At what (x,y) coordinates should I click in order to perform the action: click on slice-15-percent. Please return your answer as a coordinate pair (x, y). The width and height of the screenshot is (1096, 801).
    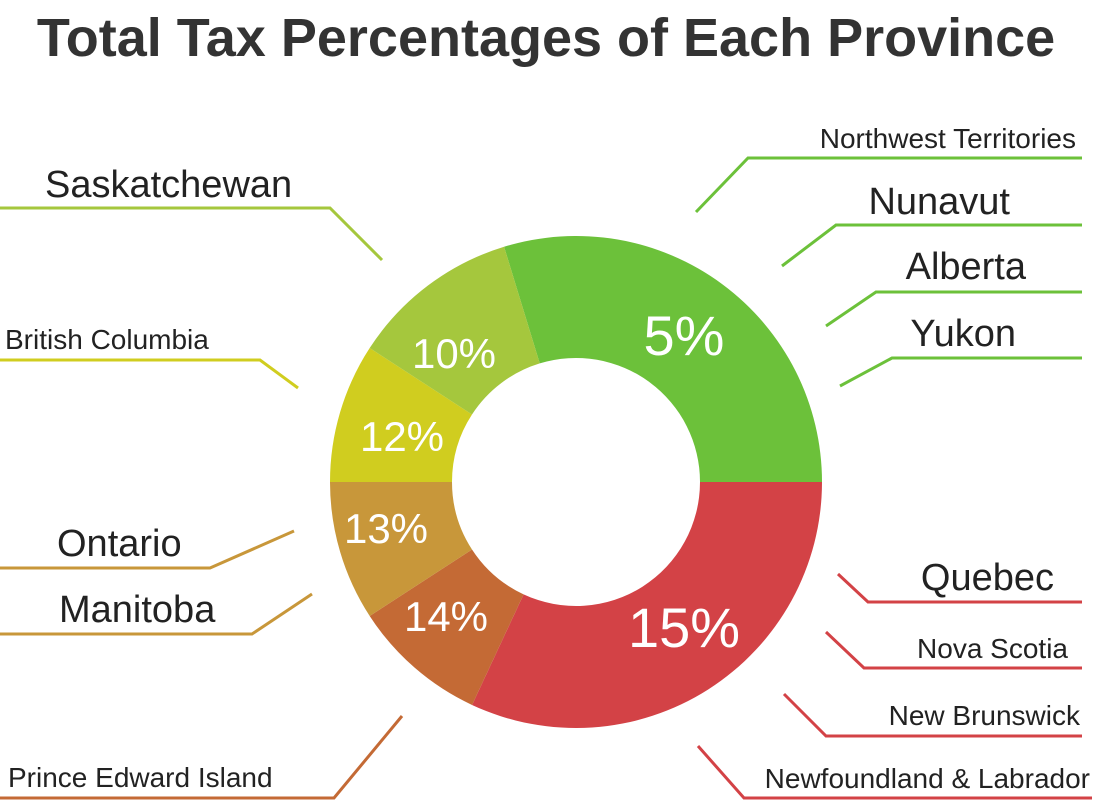
    Looking at the image, I should click on (647, 605).